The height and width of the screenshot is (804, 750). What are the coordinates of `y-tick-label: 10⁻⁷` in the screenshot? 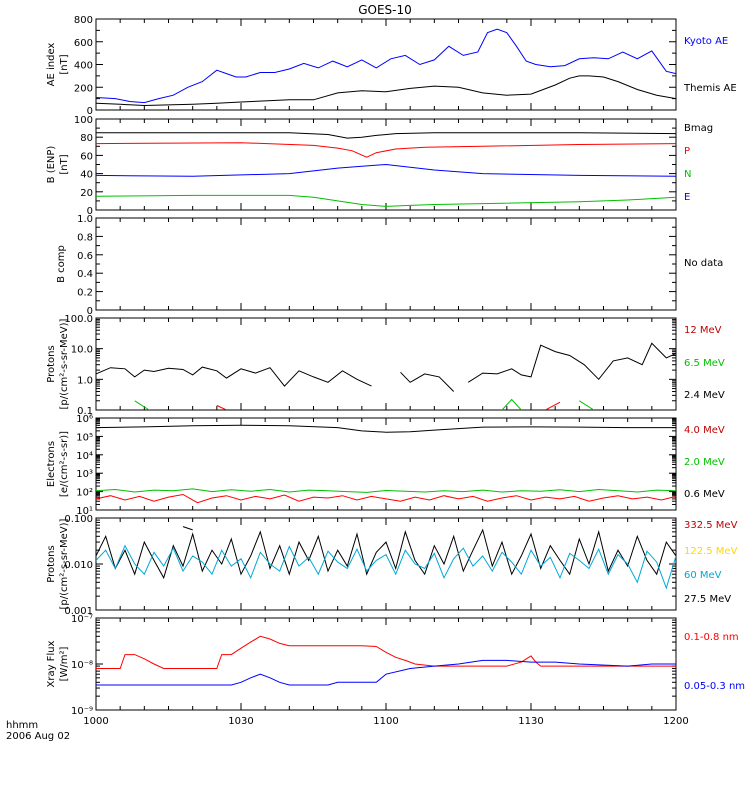 It's located at (82, 619).